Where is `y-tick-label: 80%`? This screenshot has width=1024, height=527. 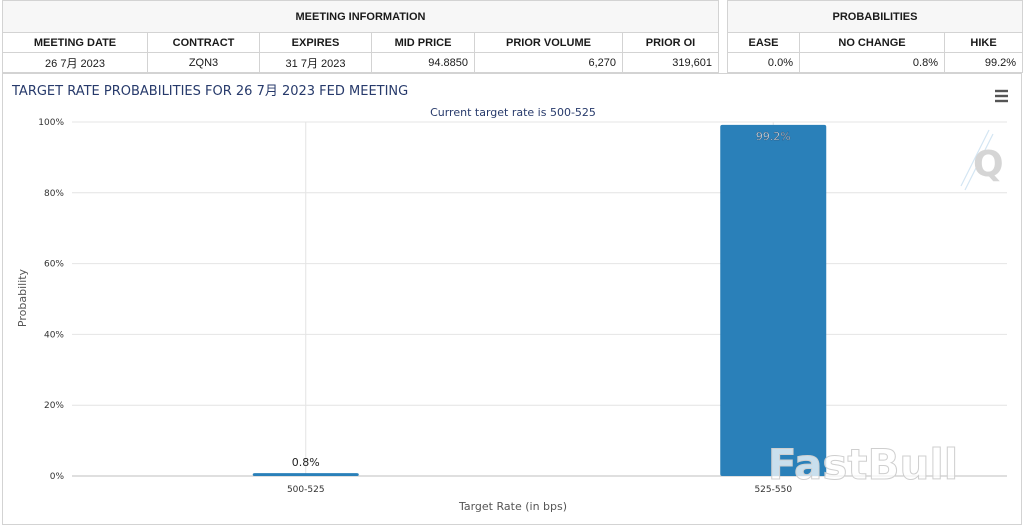
y-tick-label: 80% is located at coordinates (54, 194).